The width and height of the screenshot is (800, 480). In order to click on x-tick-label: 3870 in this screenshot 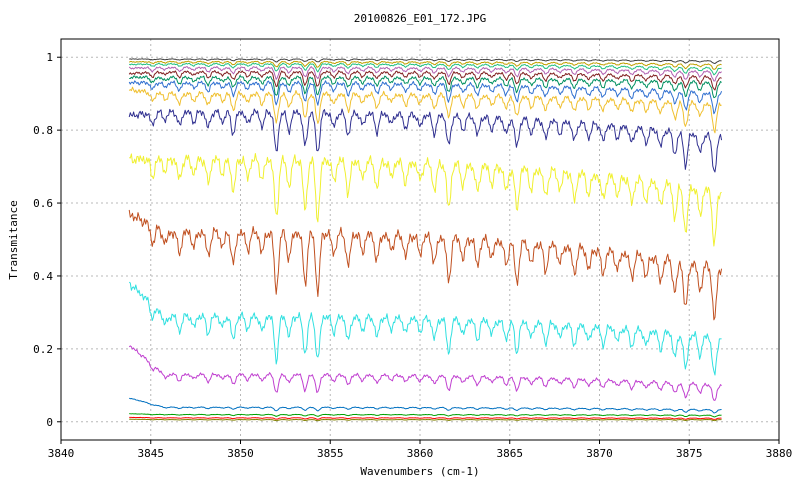, I will do `click(599, 453)`.